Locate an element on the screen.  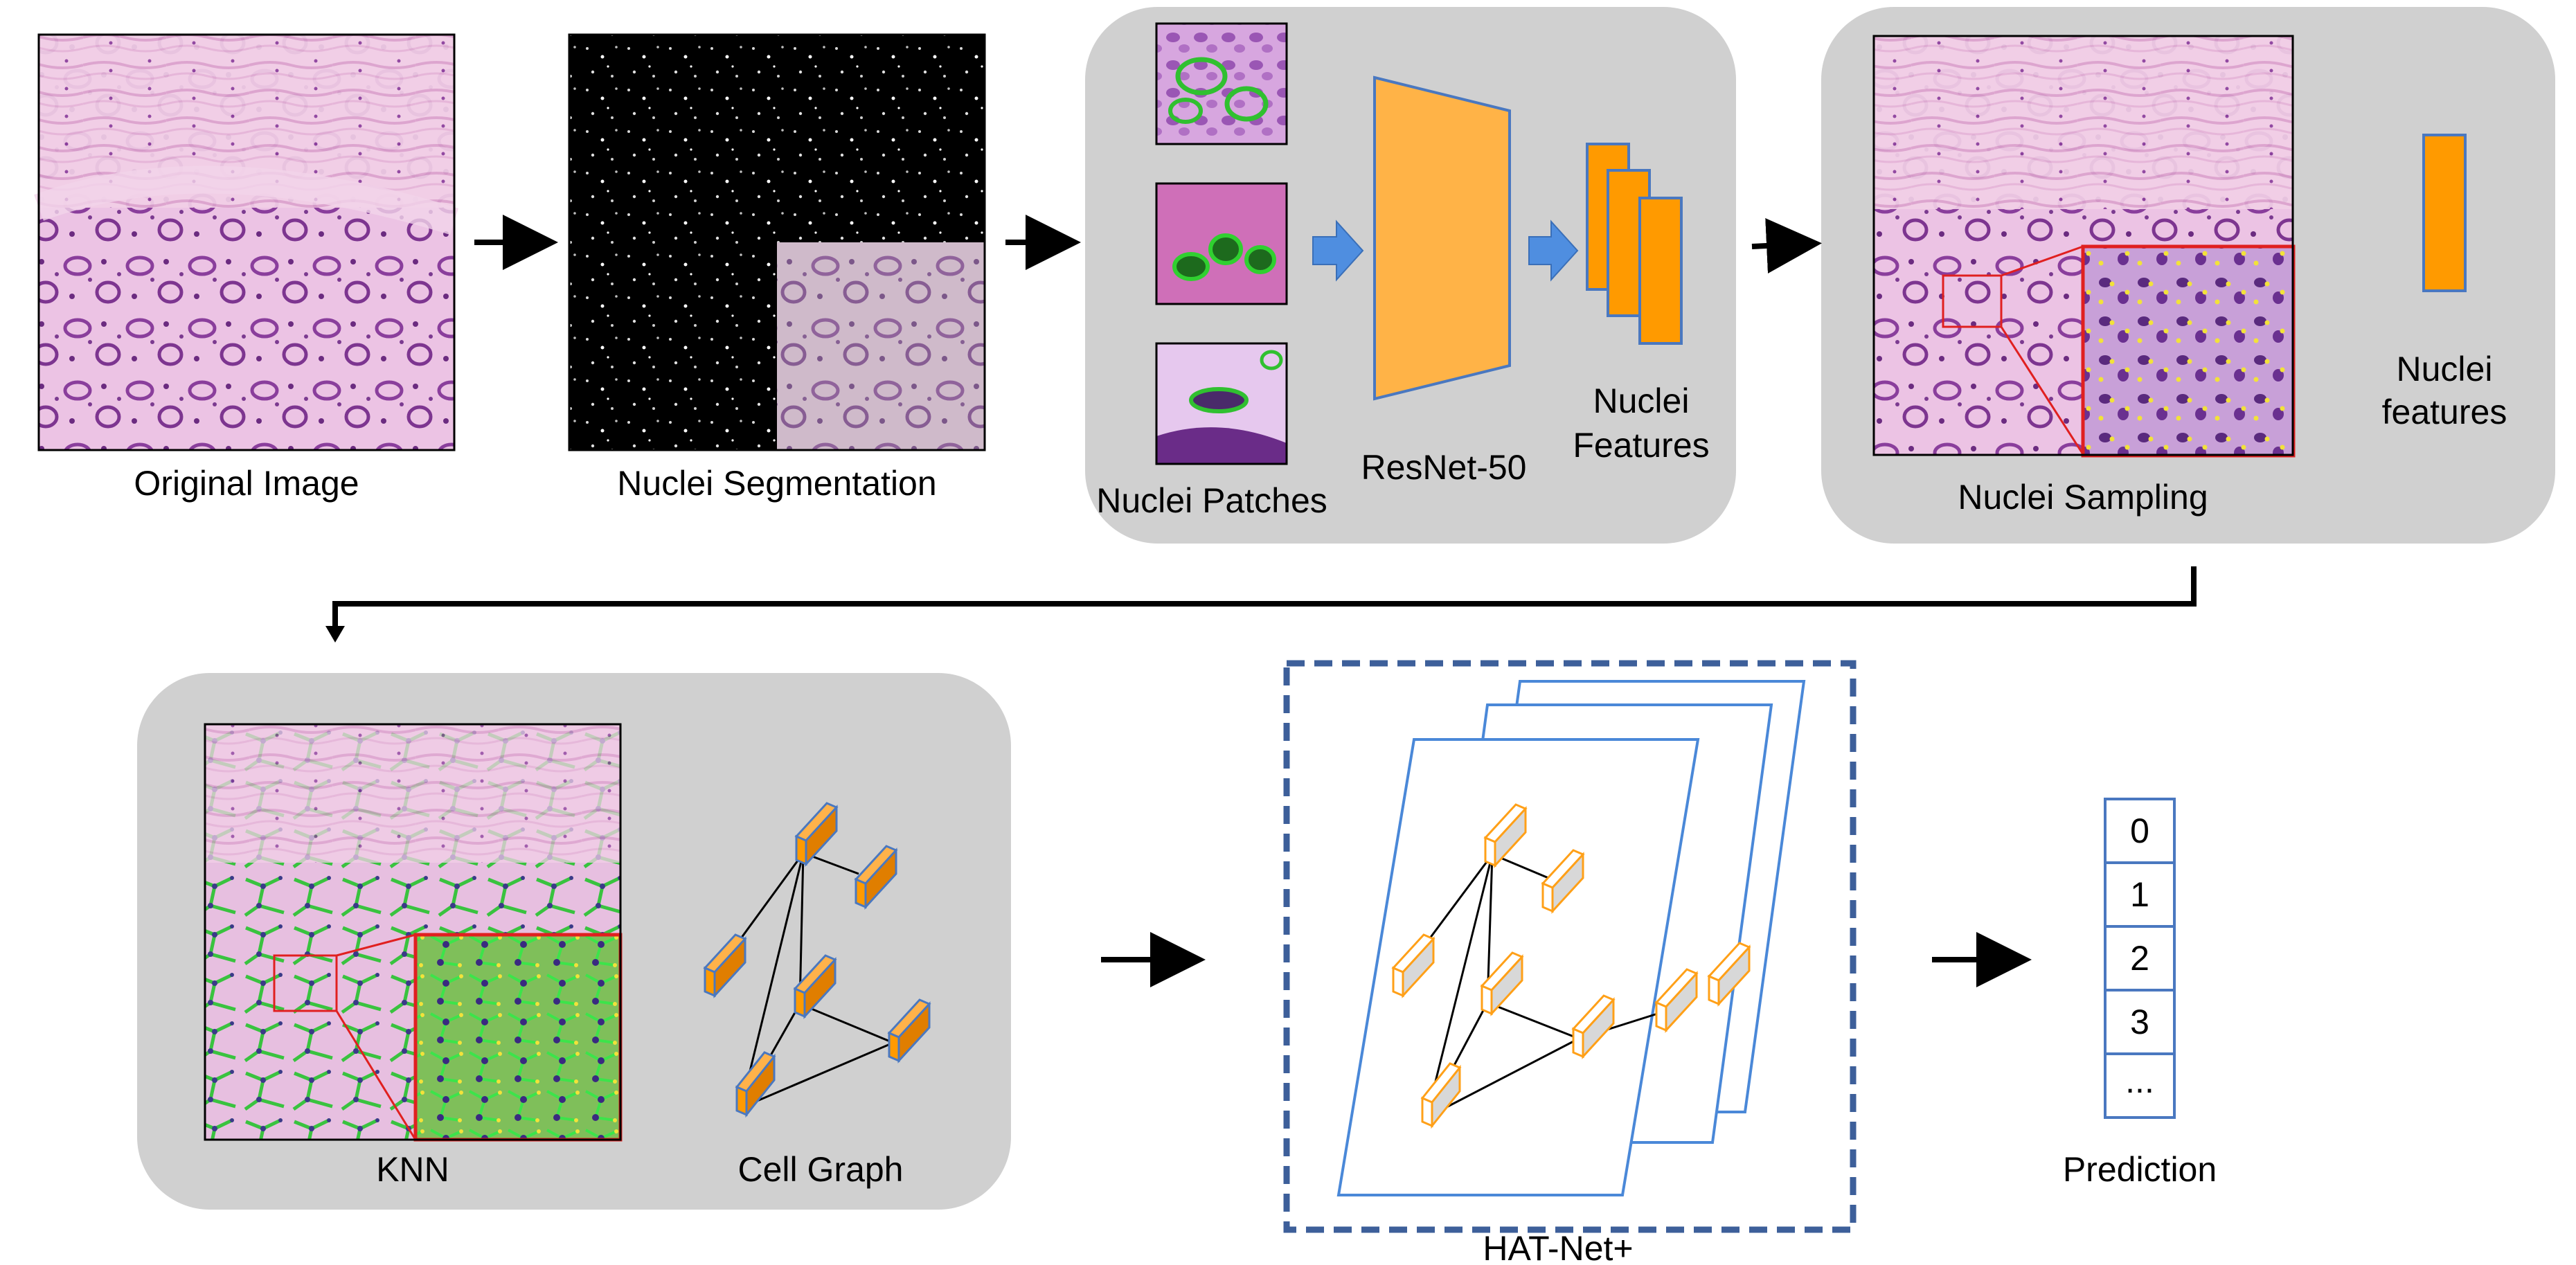
sampled-features-label-line2: features is located at coordinates (2444, 412).